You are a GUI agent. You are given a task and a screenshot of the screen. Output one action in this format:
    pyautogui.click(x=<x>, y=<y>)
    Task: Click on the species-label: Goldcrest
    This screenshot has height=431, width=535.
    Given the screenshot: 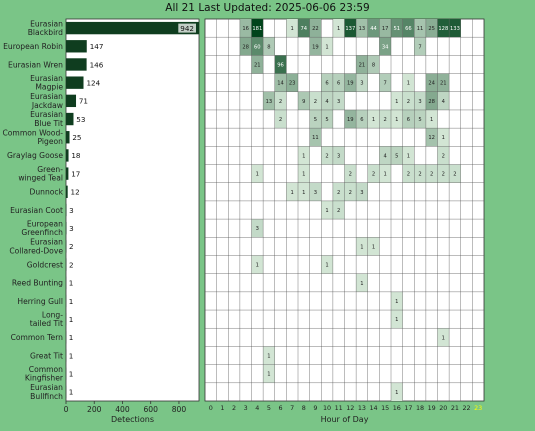 What is the action you would take?
    pyautogui.click(x=45, y=264)
    